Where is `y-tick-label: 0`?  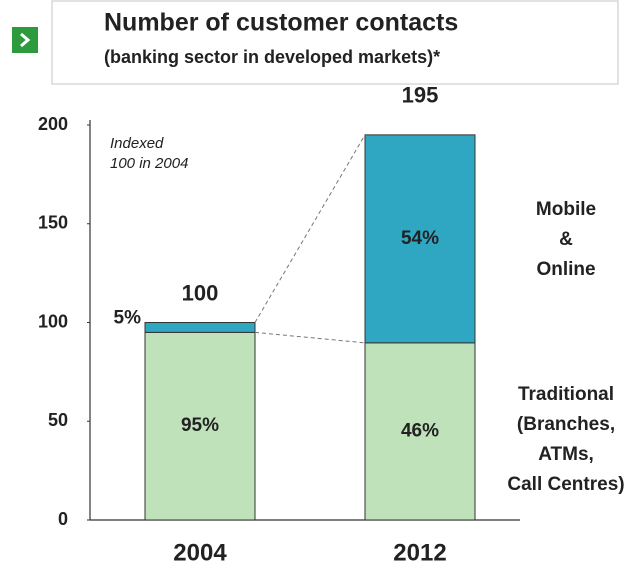 y-tick-label: 0 is located at coordinates (63, 519).